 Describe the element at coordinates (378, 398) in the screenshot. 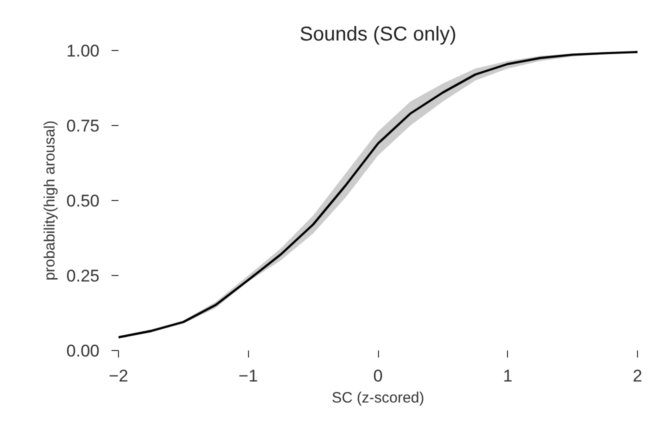

I see `x-axis-title: SC (z-scored)` at that location.